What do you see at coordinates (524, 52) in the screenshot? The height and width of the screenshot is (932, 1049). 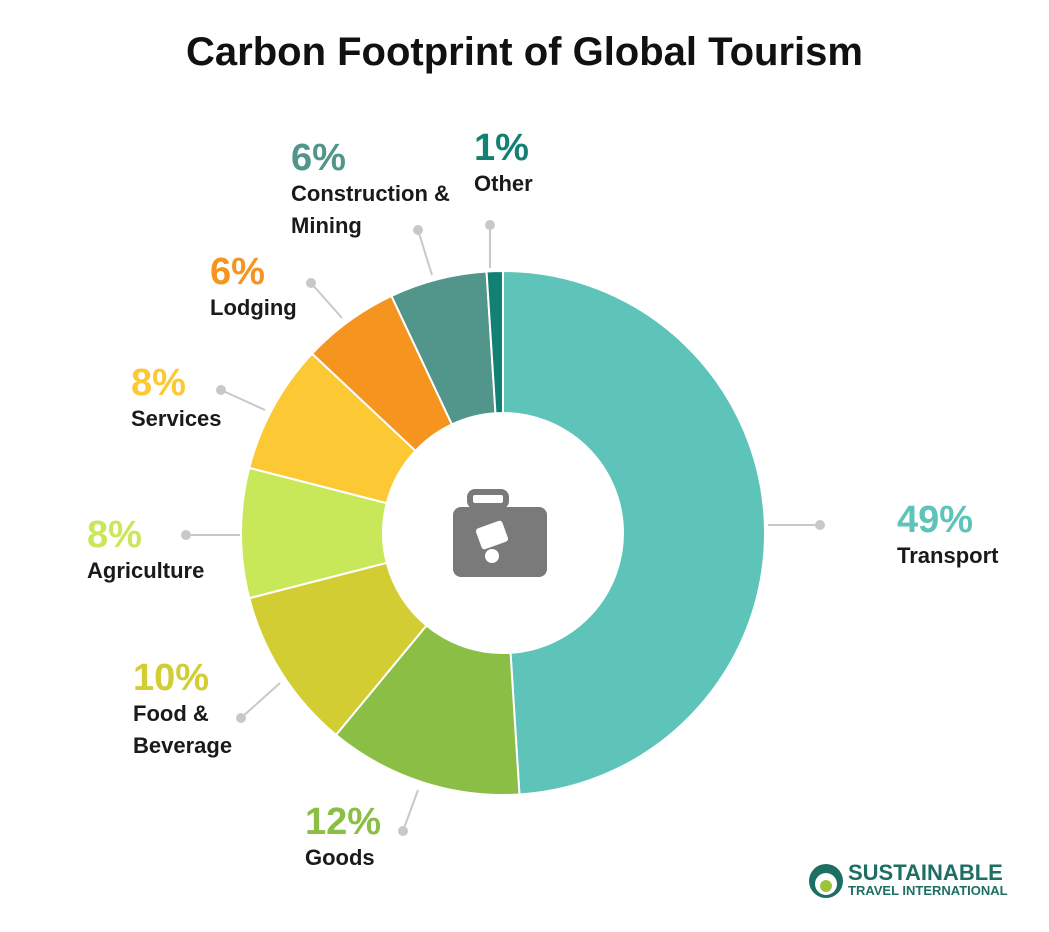 I see `chart-title: Carbon Footprint of Global Tourism` at bounding box center [524, 52].